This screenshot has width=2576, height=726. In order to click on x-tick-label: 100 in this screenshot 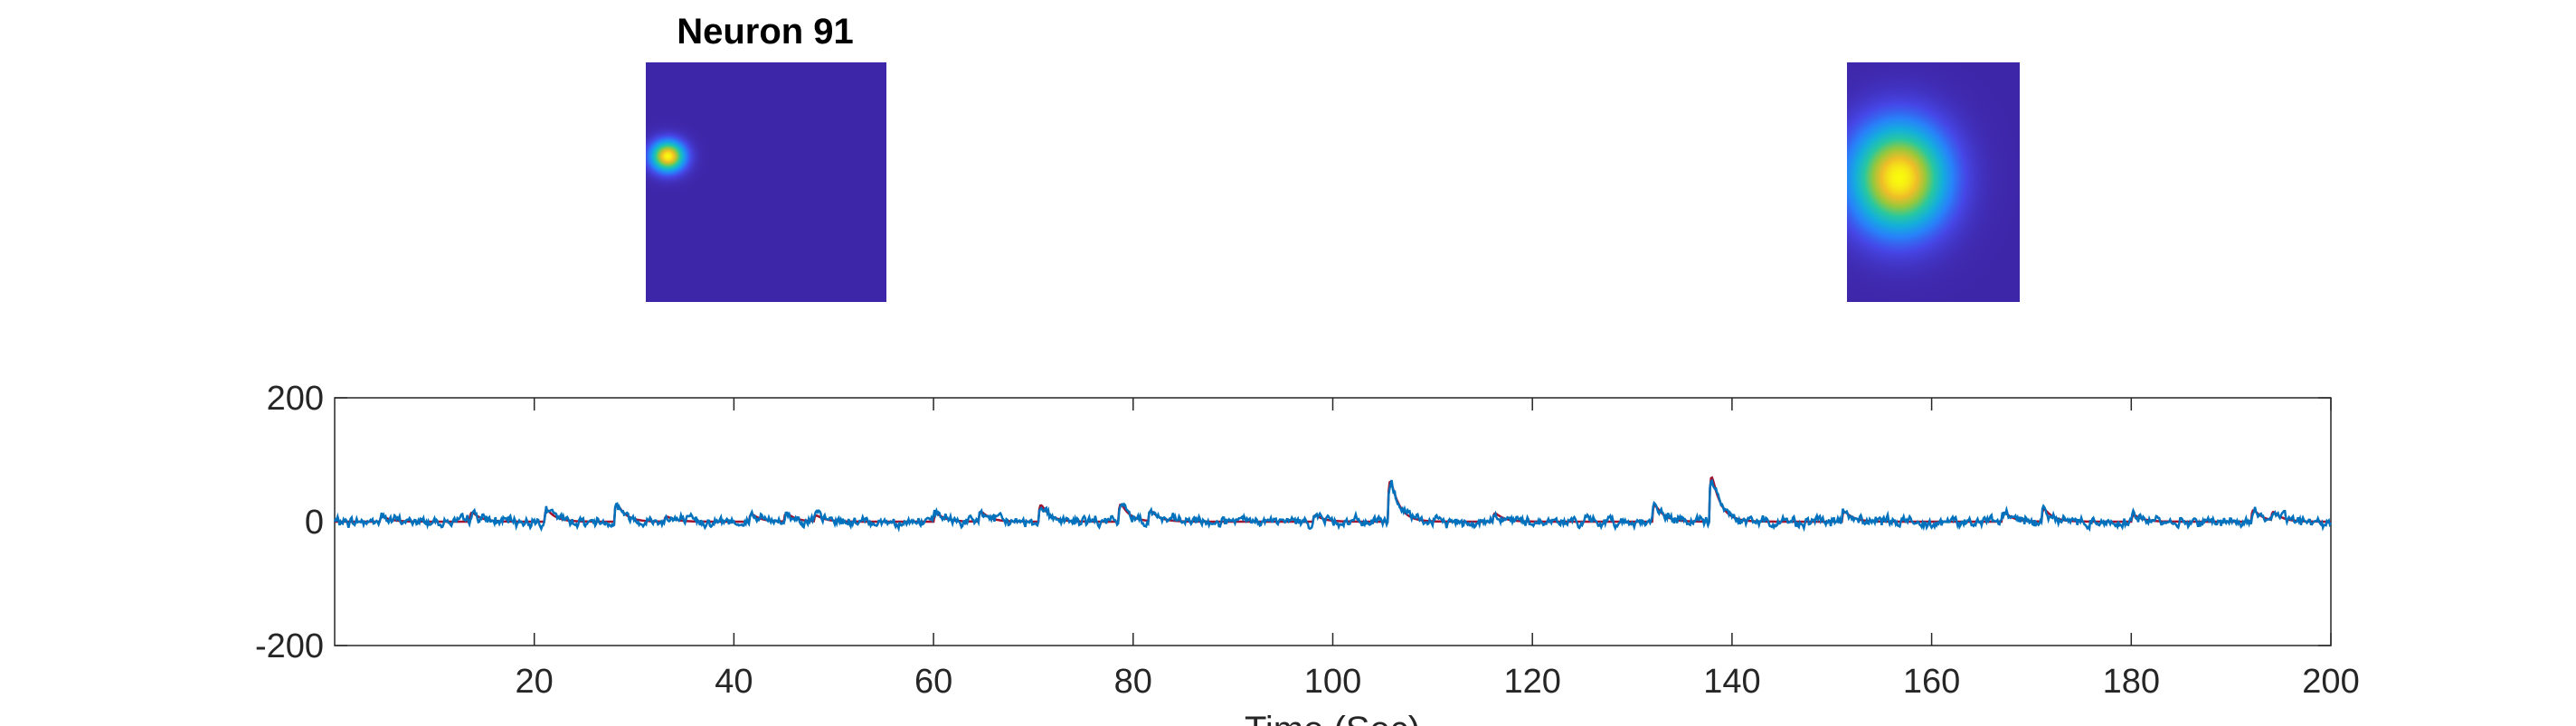, I will do `click(1332, 682)`.